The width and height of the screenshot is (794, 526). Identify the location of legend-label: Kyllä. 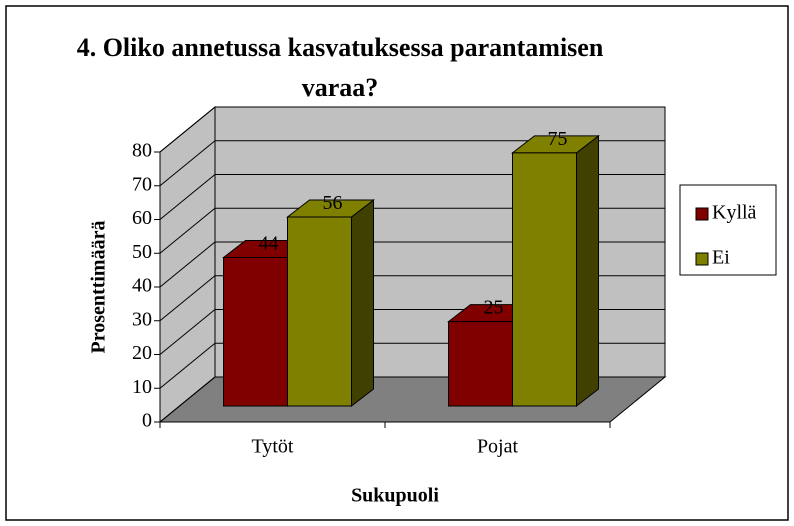
(734, 213).